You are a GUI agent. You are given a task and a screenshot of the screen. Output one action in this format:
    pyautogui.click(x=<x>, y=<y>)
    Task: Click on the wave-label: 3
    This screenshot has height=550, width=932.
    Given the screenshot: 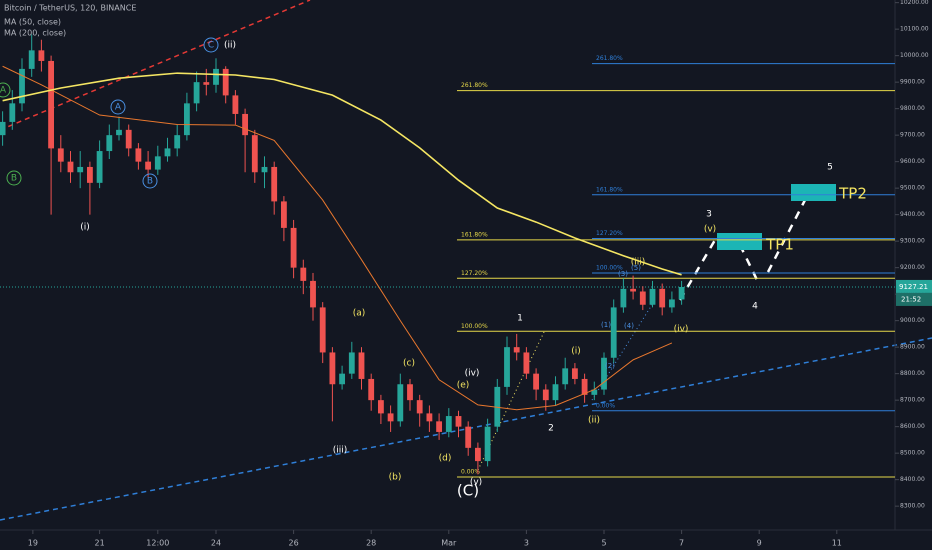 What is the action you would take?
    pyautogui.click(x=709, y=215)
    